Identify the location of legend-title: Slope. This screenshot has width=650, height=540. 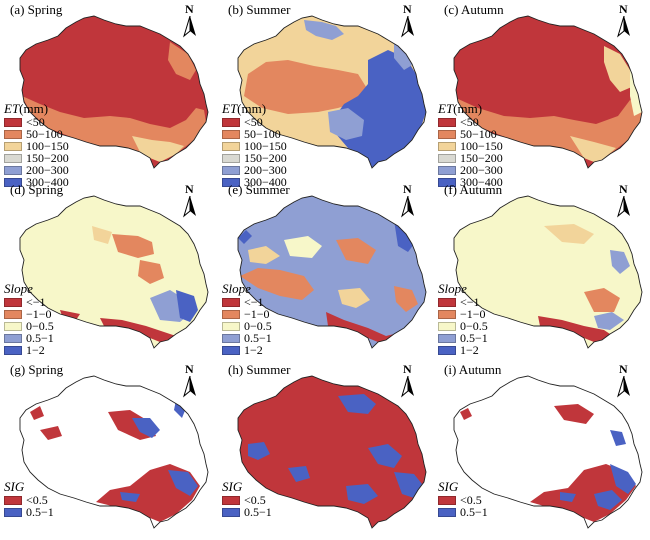
(18, 288).